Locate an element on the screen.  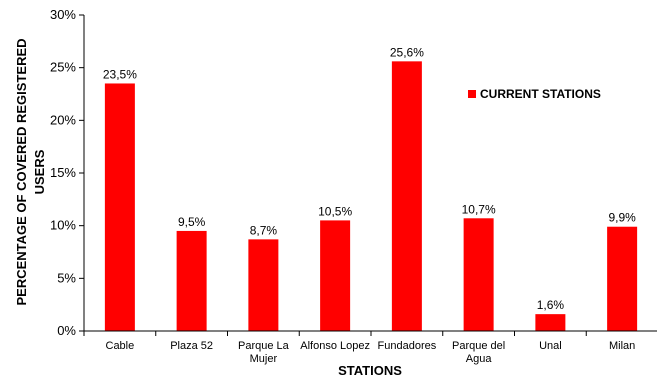
y-axis: 0% 5% 10% 15% 20% 25% 30% is located at coordinates (67, 172).